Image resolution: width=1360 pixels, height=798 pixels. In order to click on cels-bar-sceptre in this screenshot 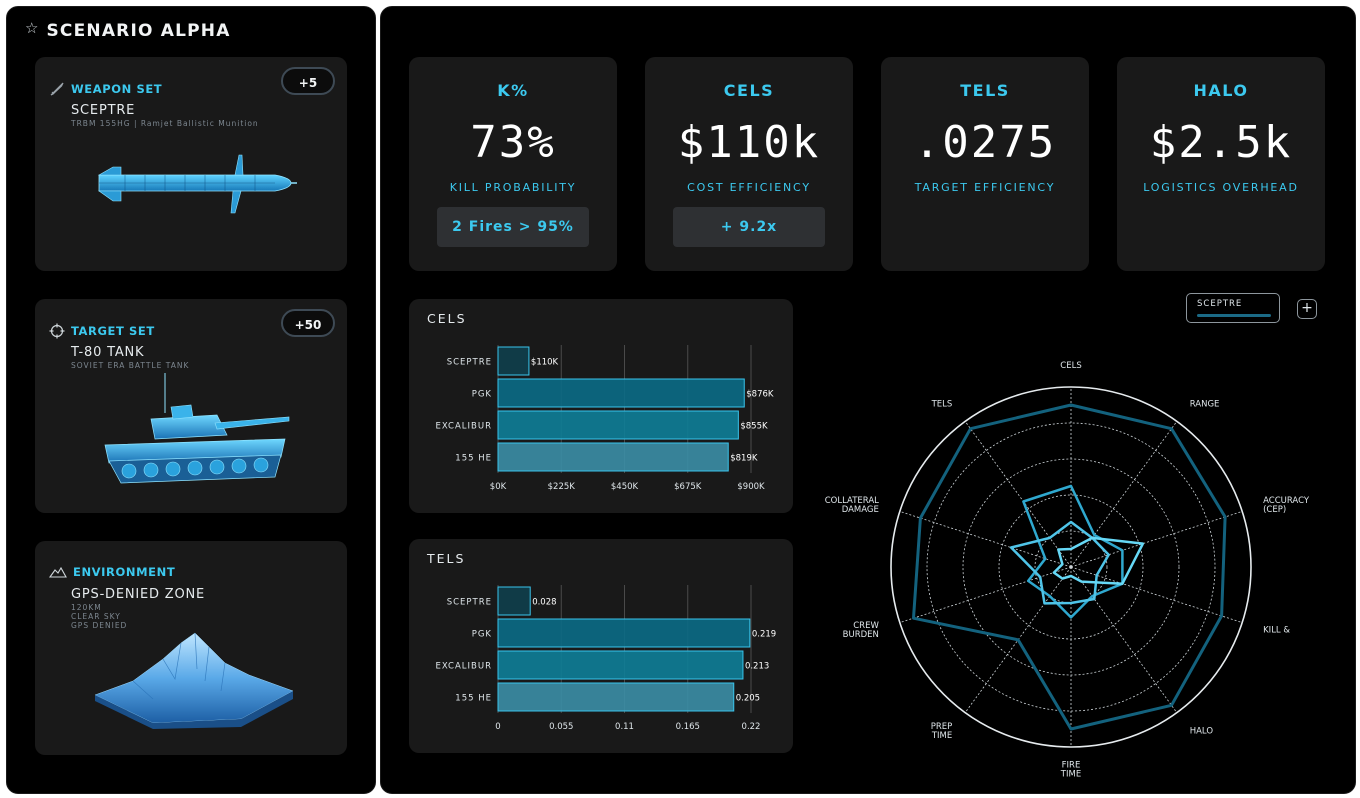, I will do `click(513, 361)`.